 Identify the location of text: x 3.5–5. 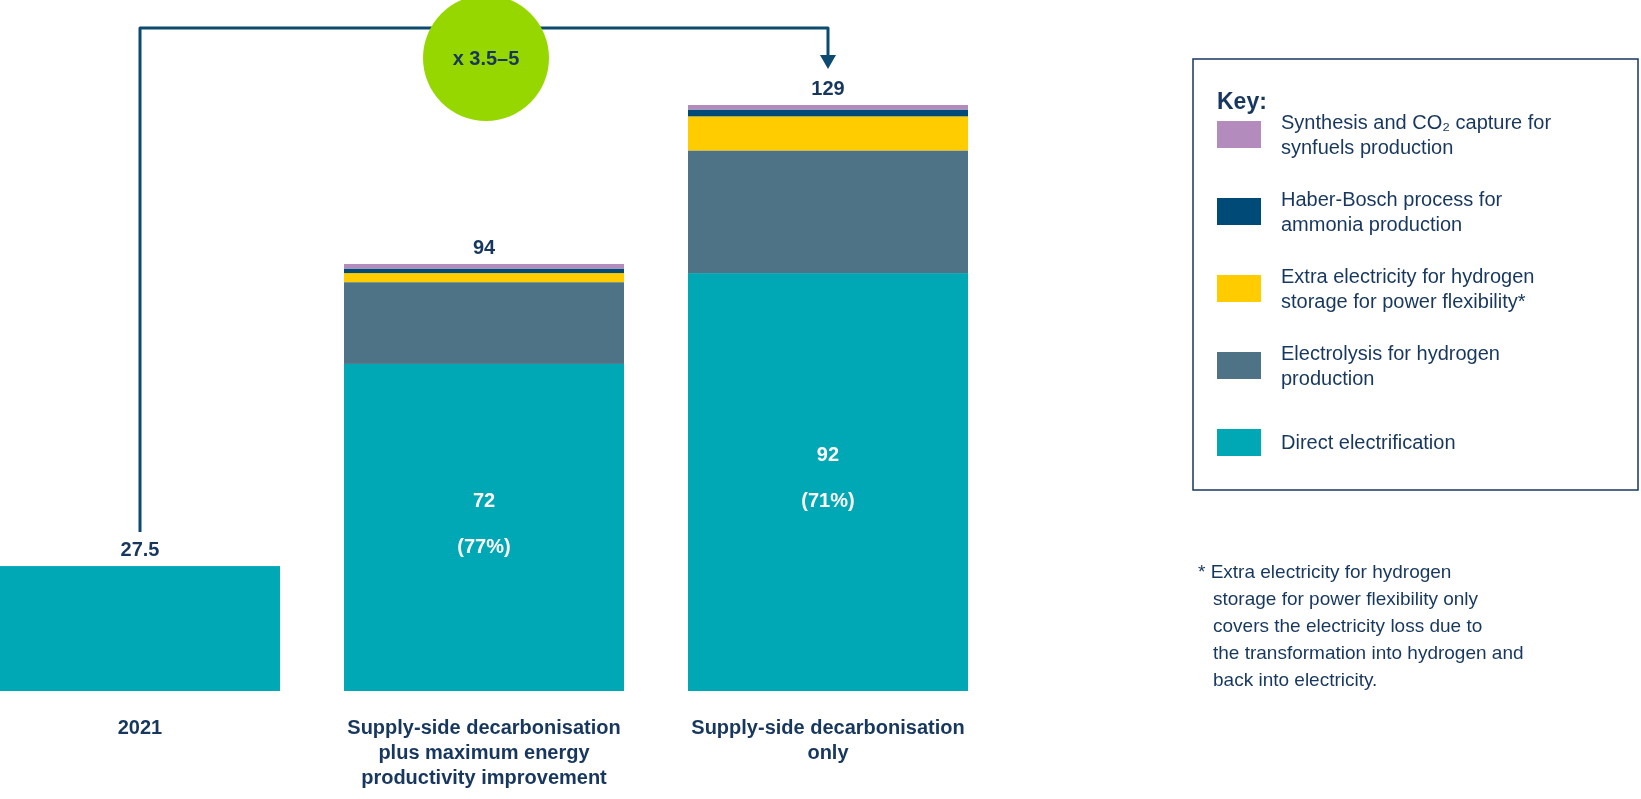
(486, 58).